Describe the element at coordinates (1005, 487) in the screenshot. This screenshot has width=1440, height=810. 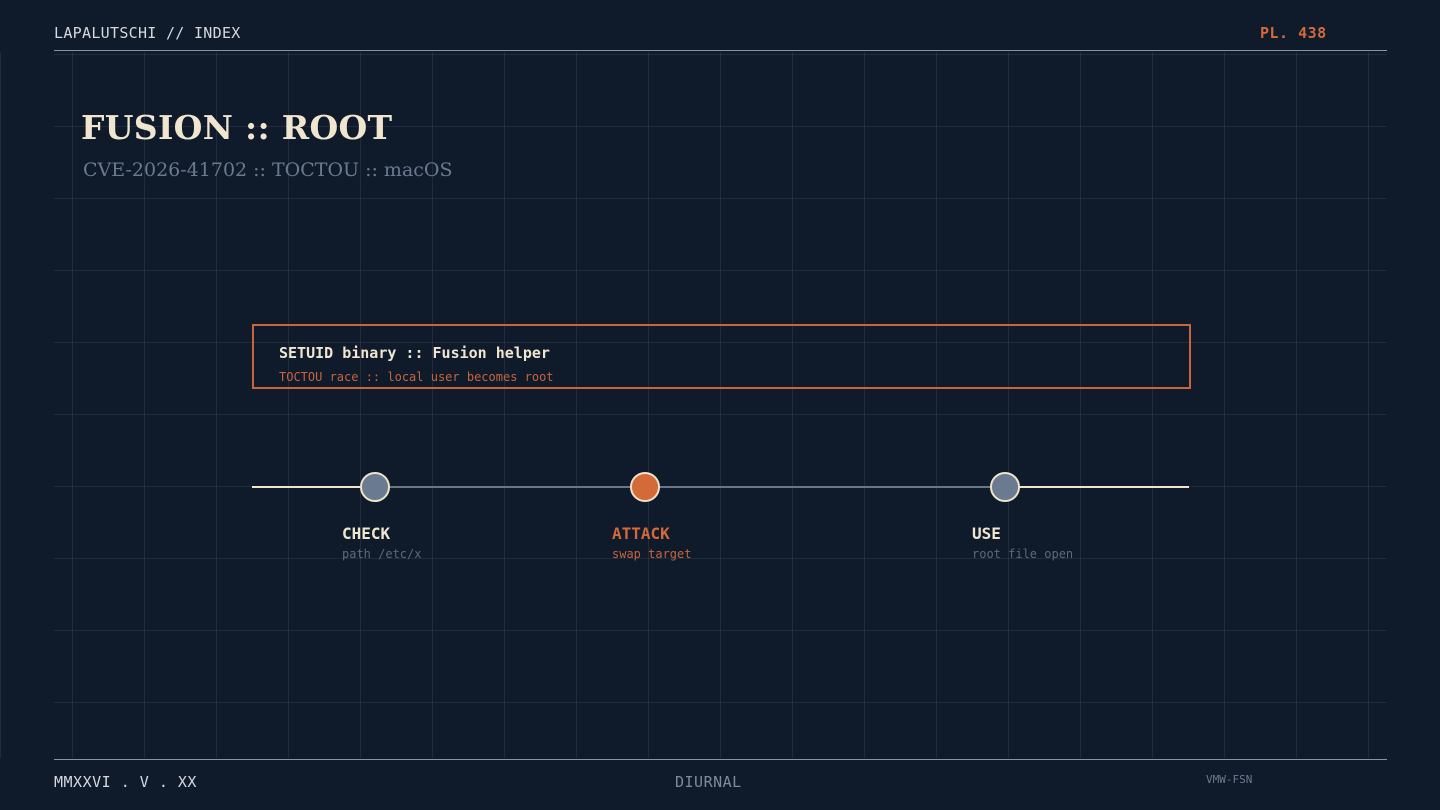
I see `step-node-use` at that location.